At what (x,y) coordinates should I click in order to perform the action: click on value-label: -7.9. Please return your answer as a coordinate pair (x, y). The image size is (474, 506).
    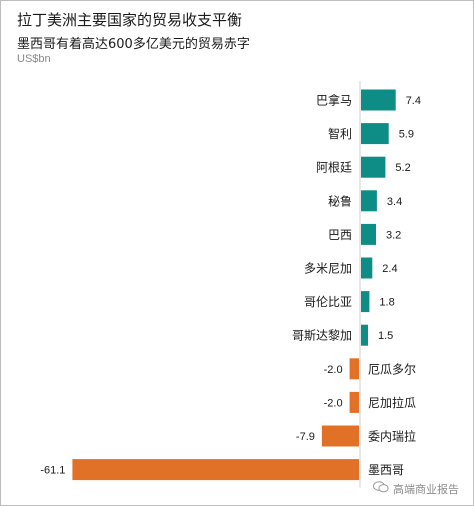
    Looking at the image, I should click on (305, 437).